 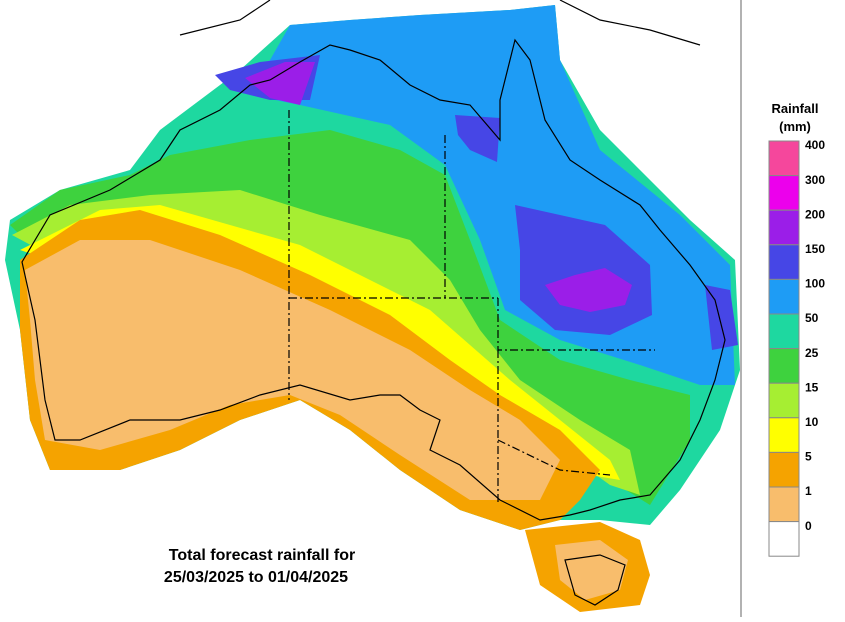 I want to click on legend-title: Rainfall, so click(x=795, y=108).